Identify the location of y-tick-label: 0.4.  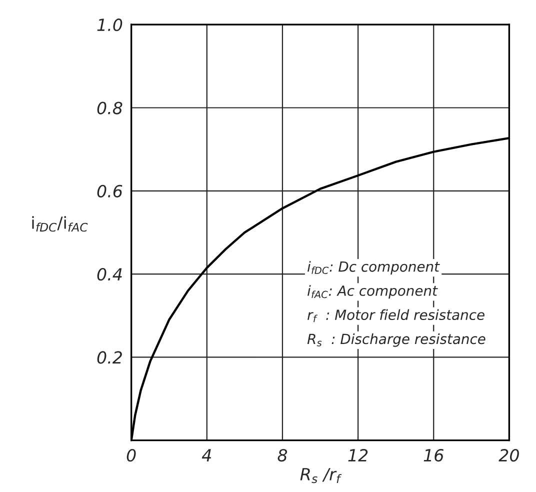
(109, 274).